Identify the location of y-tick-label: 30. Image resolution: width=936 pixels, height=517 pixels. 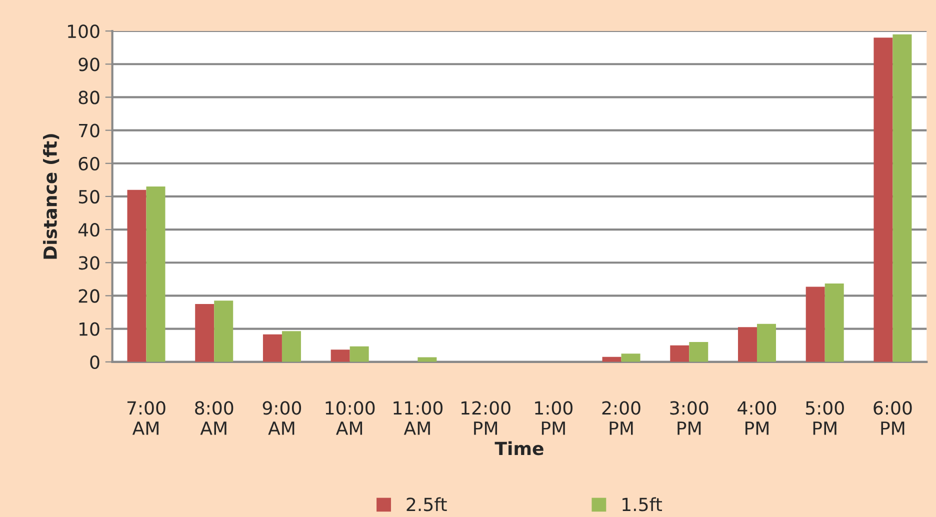
(89, 263).